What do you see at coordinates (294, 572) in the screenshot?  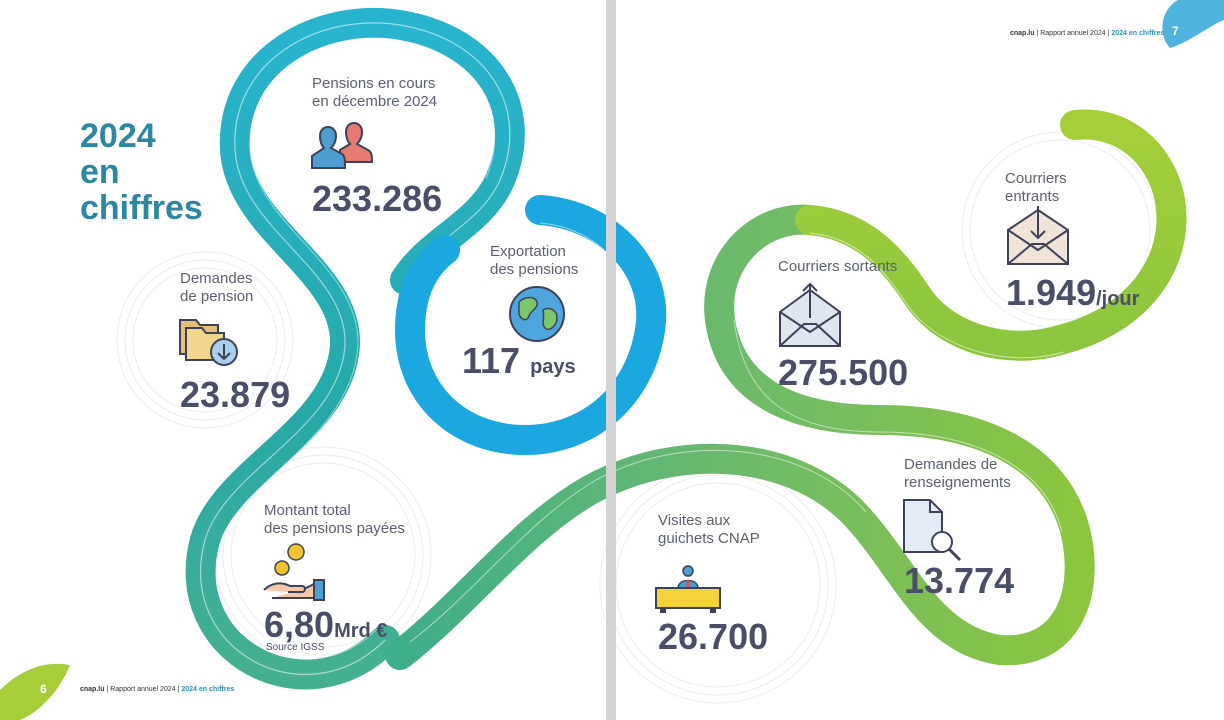 I see `coin-hand-icon` at bounding box center [294, 572].